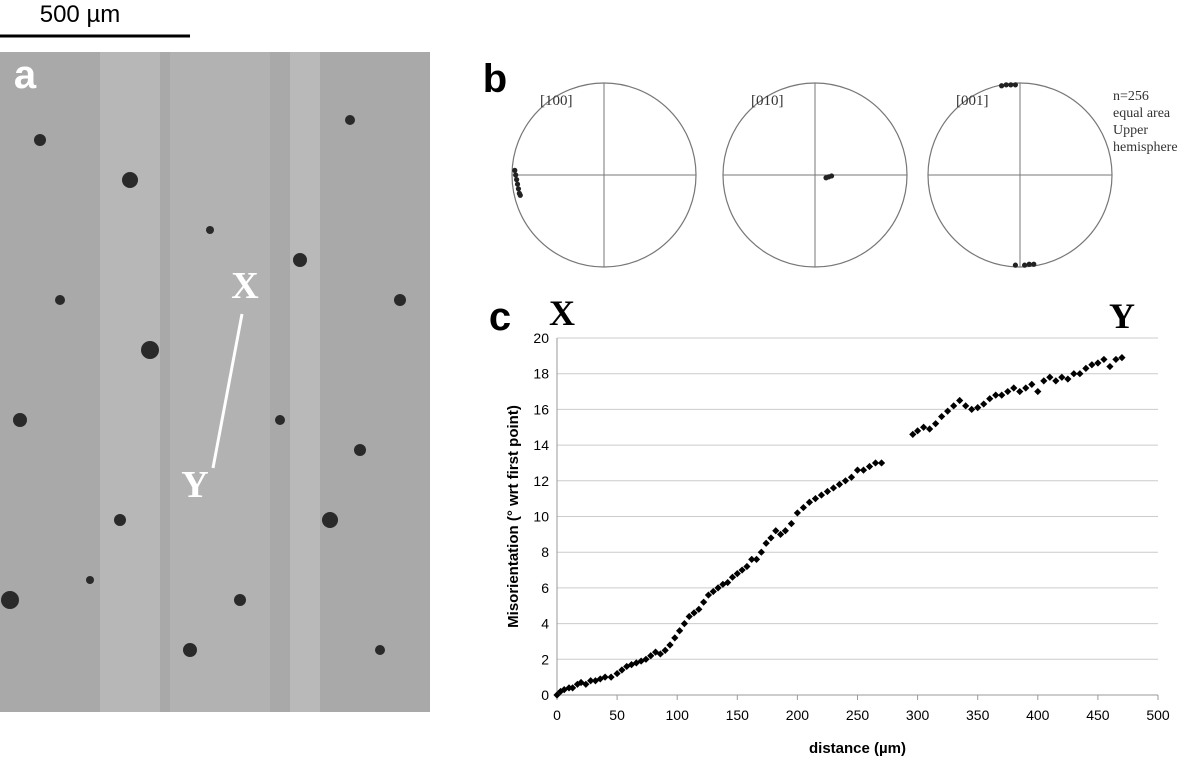 The height and width of the screenshot is (763, 1200). What do you see at coordinates (541, 409) in the screenshot?
I see `y-tick-label: 16` at bounding box center [541, 409].